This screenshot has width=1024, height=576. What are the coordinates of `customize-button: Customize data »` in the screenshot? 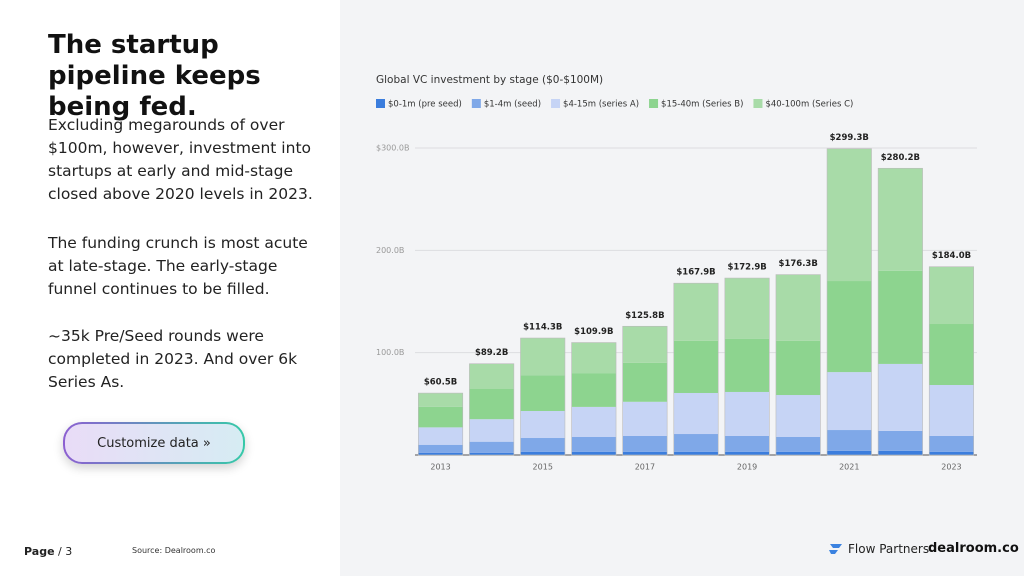 It's located at (154, 443).